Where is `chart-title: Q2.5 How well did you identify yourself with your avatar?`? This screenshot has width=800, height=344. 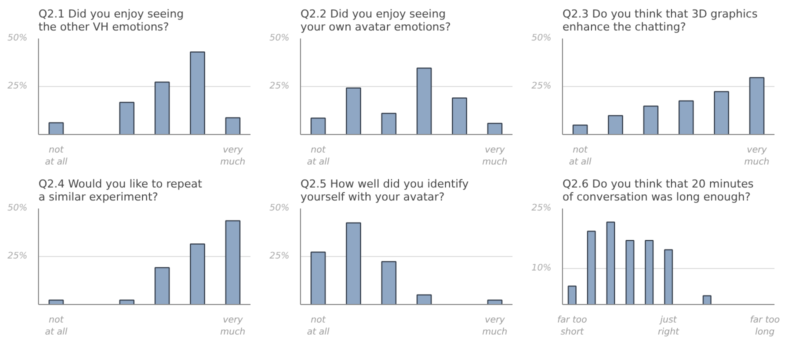 chart-title: Q2.5 How well did you identify yourself with your avatar? is located at coordinates (385, 191).